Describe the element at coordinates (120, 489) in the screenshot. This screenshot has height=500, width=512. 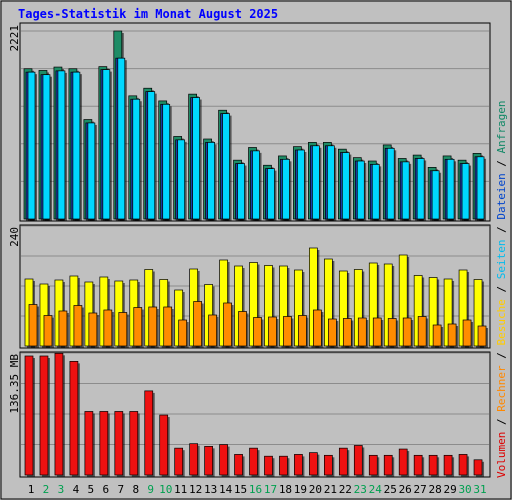
I see `x-label-day-7: 7` at that location.